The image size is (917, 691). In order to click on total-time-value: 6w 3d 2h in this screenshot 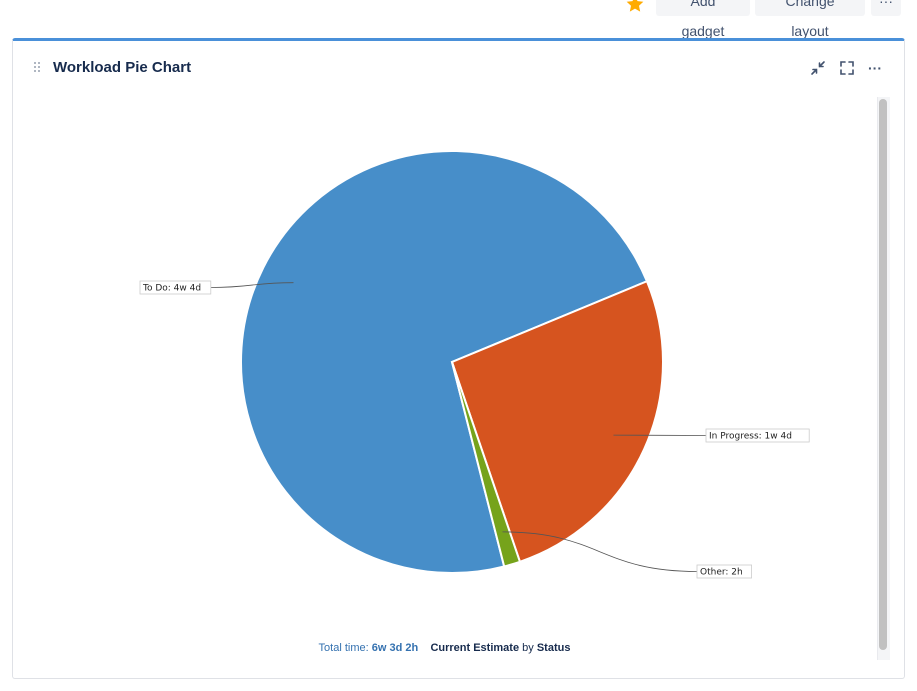, I will do `click(395, 648)`.